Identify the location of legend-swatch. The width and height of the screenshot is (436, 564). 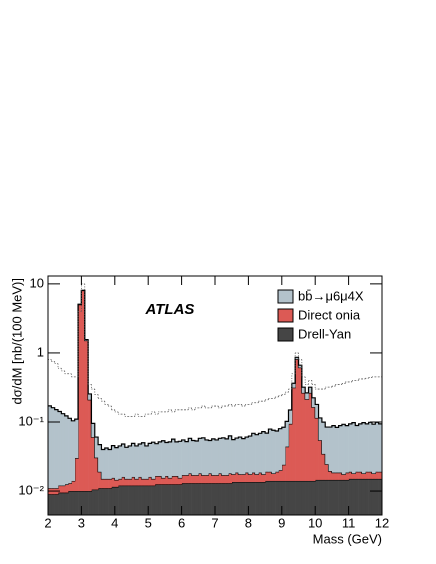
(285, 296).